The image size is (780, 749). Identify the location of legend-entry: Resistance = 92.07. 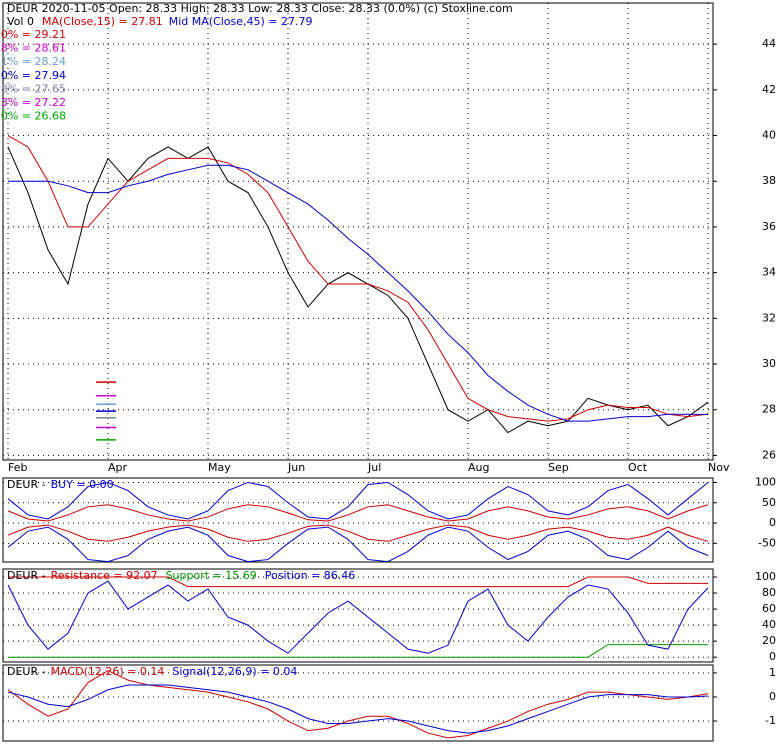
(104, 575).